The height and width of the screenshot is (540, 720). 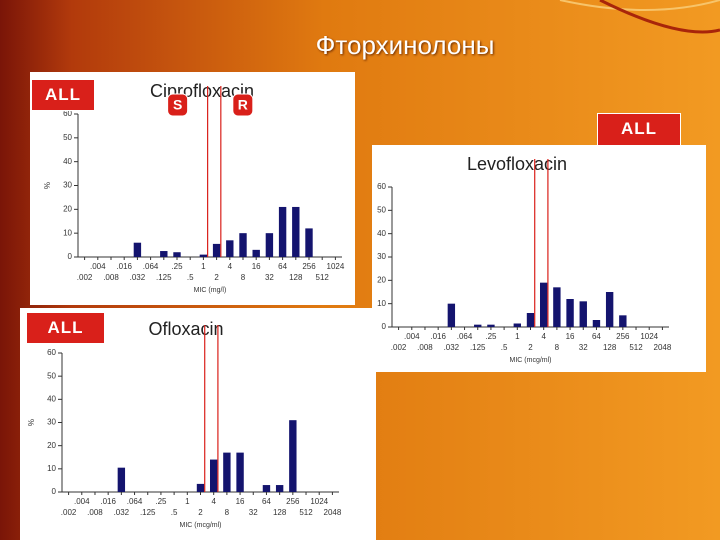 I want to click on x-tick-label: .002, so click(x=399, y=347).